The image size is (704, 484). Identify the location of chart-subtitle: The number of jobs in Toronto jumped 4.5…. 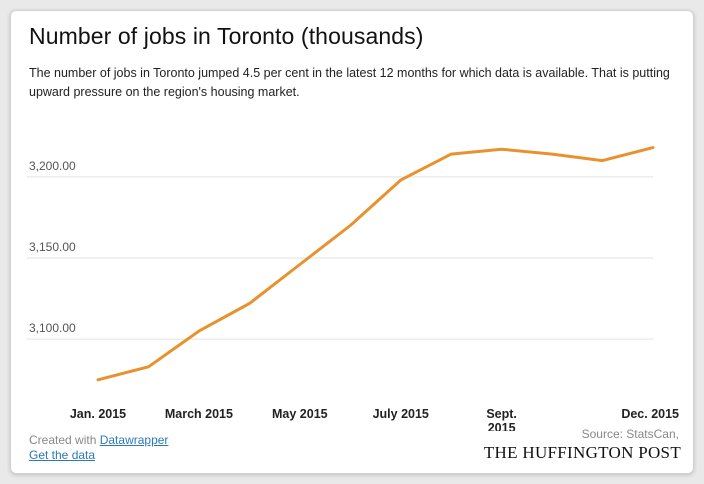
(349, 82).